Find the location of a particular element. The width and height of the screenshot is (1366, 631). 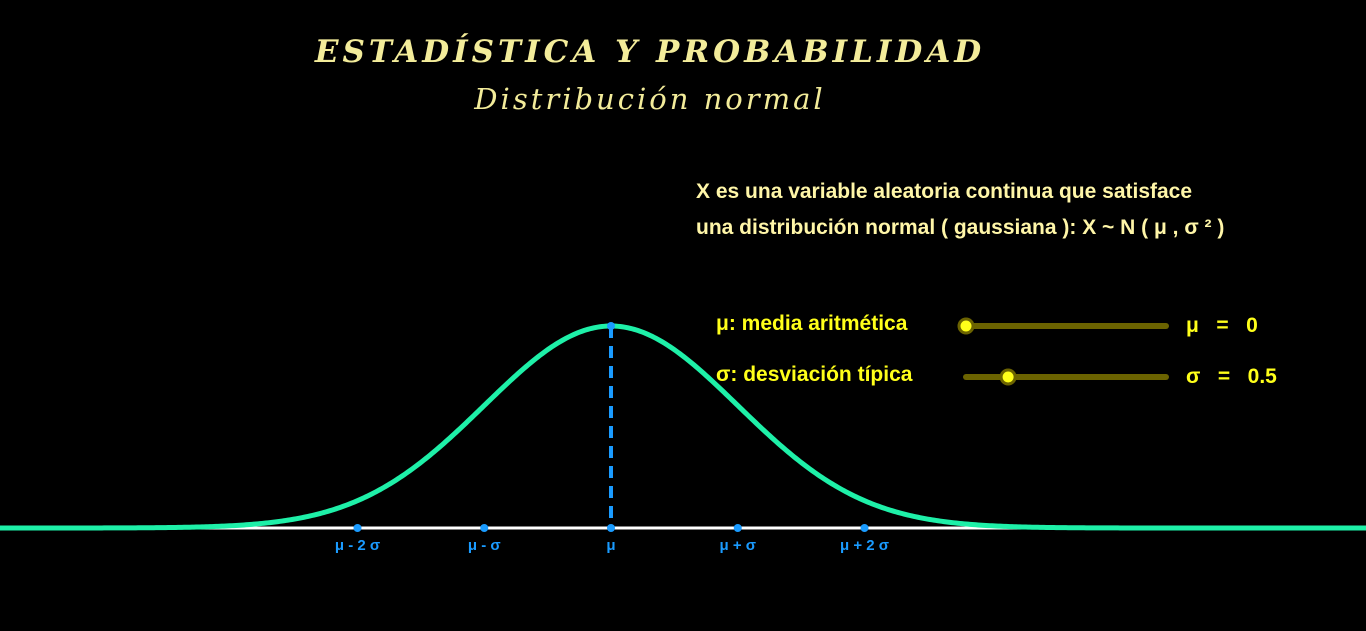

mu-slider-knob is located at coordinates (966, 326).